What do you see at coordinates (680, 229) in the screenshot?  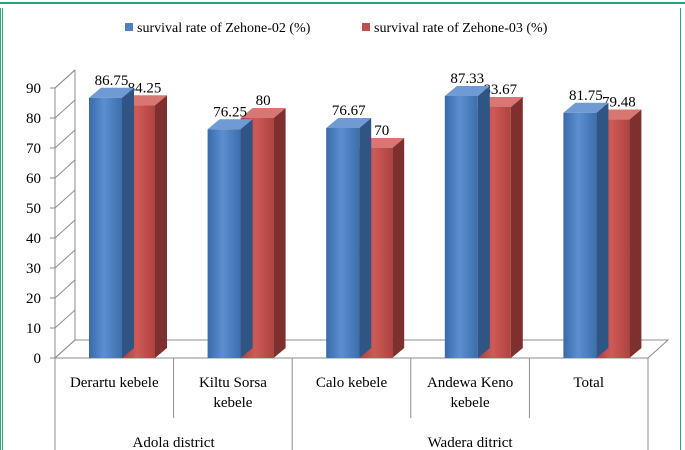 I see `frame-right-border` at bounding box center [680, 229].